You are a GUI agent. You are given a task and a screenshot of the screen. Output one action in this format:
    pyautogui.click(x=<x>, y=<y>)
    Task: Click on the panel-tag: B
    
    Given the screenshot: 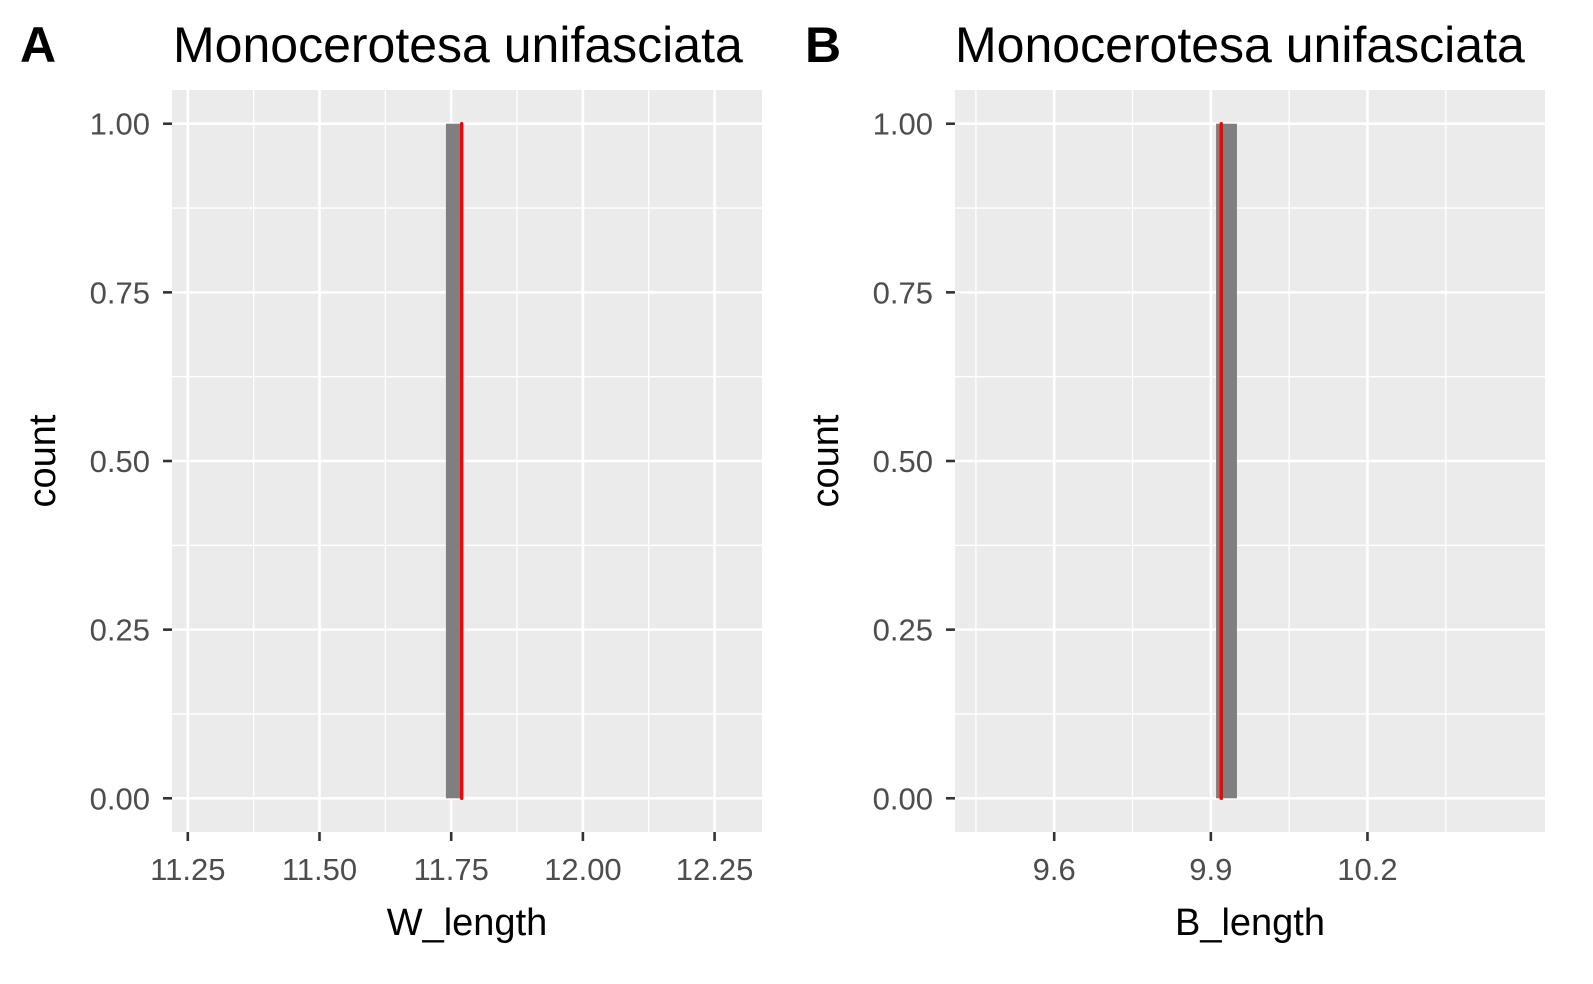 What is the action you would take?
    pyautogui.click(x=823, y=45)
    